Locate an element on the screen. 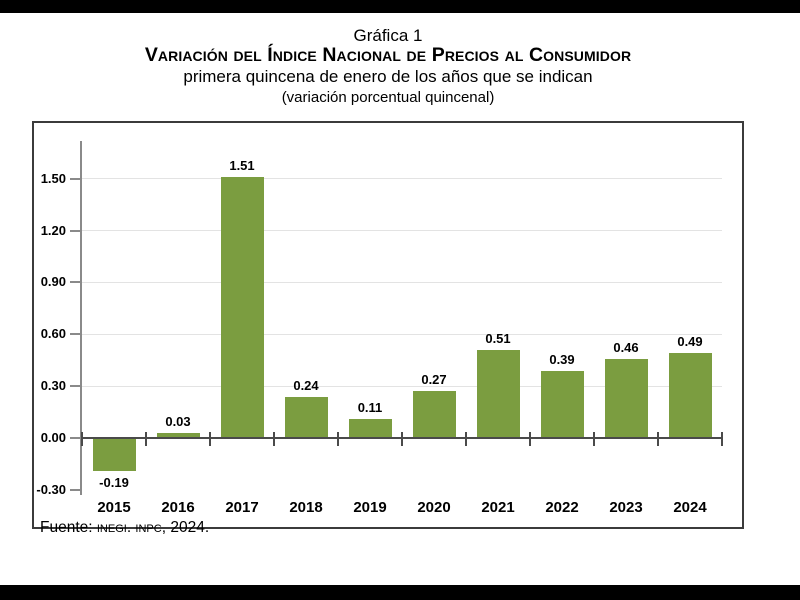 The height and width of the screenshot is (600, 800). y-axis-tick-label: 1.50 is located at coordinates (53, 178).